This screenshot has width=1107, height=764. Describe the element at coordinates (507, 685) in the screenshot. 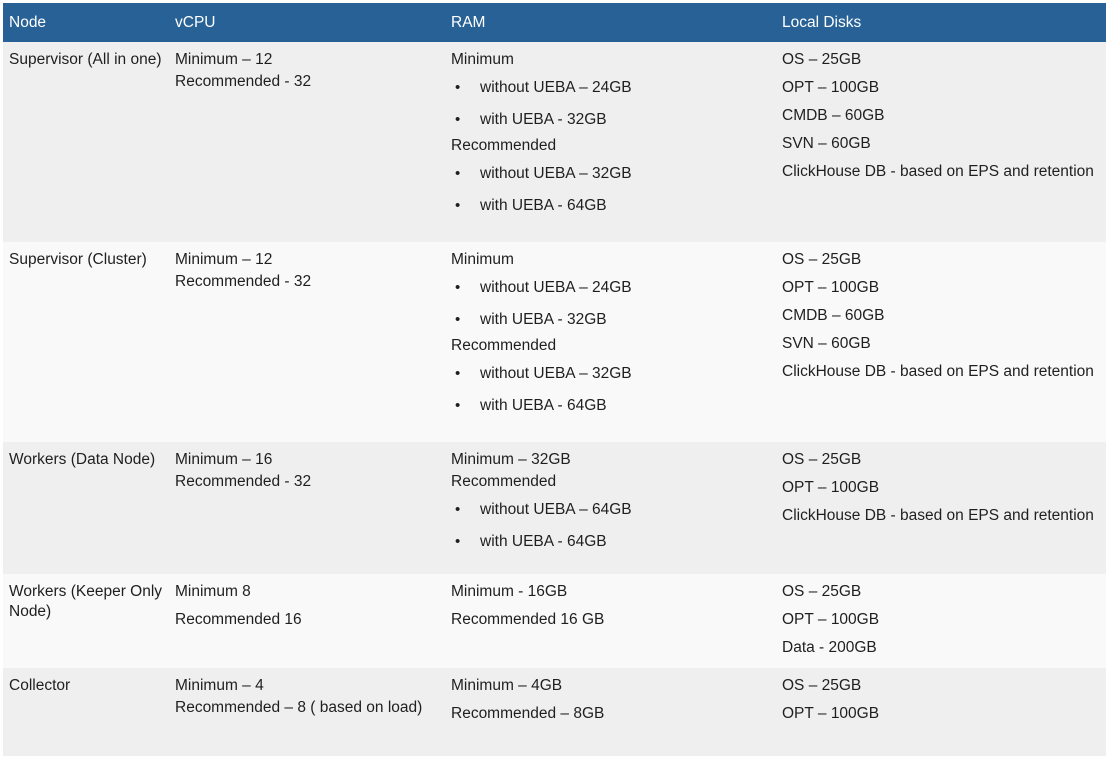

I see `ram-min: Minimum – 4GB` at that location.